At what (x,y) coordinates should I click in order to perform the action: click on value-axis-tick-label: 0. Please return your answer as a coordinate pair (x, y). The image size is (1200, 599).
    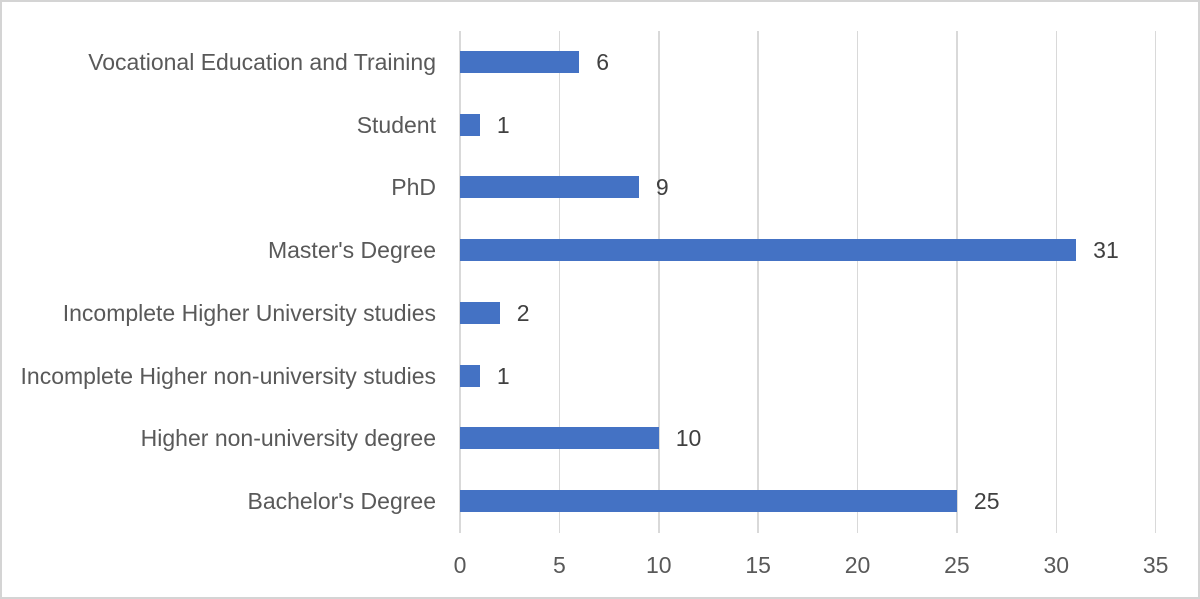
    Looking at the image, I should click on (460, 565).